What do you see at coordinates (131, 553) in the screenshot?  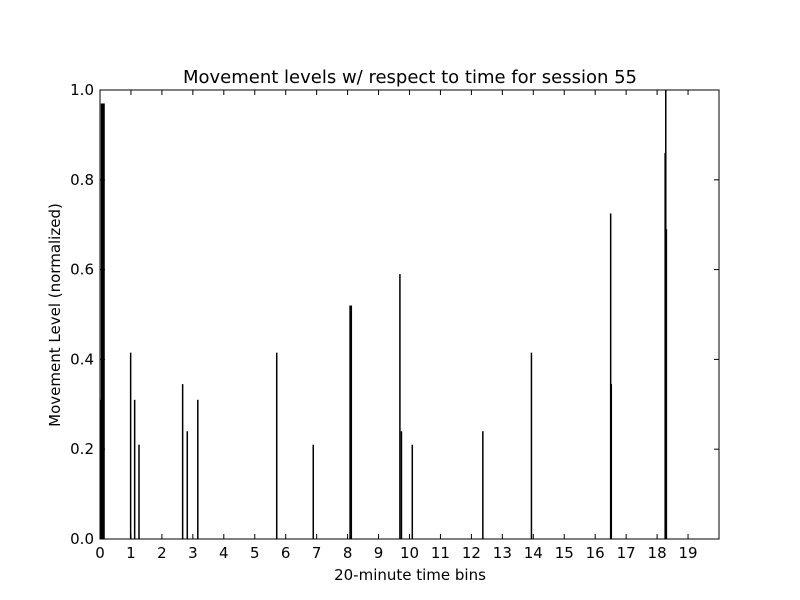 I see `x-tick-label: 1` at bounding box center [131, 553].